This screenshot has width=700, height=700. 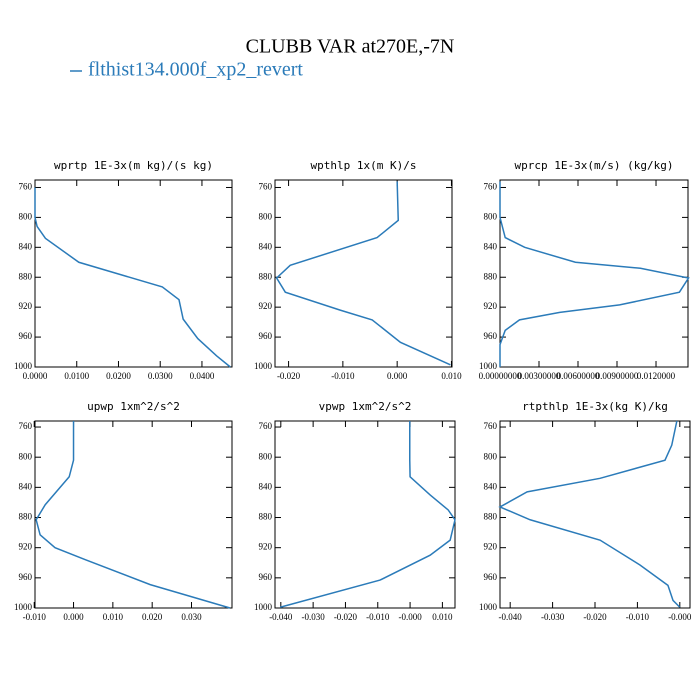 What do you see at coordinates (191, 617) in the screenshot?
I see `x-tick-label: 0.030` at bounding box center [191, 617].